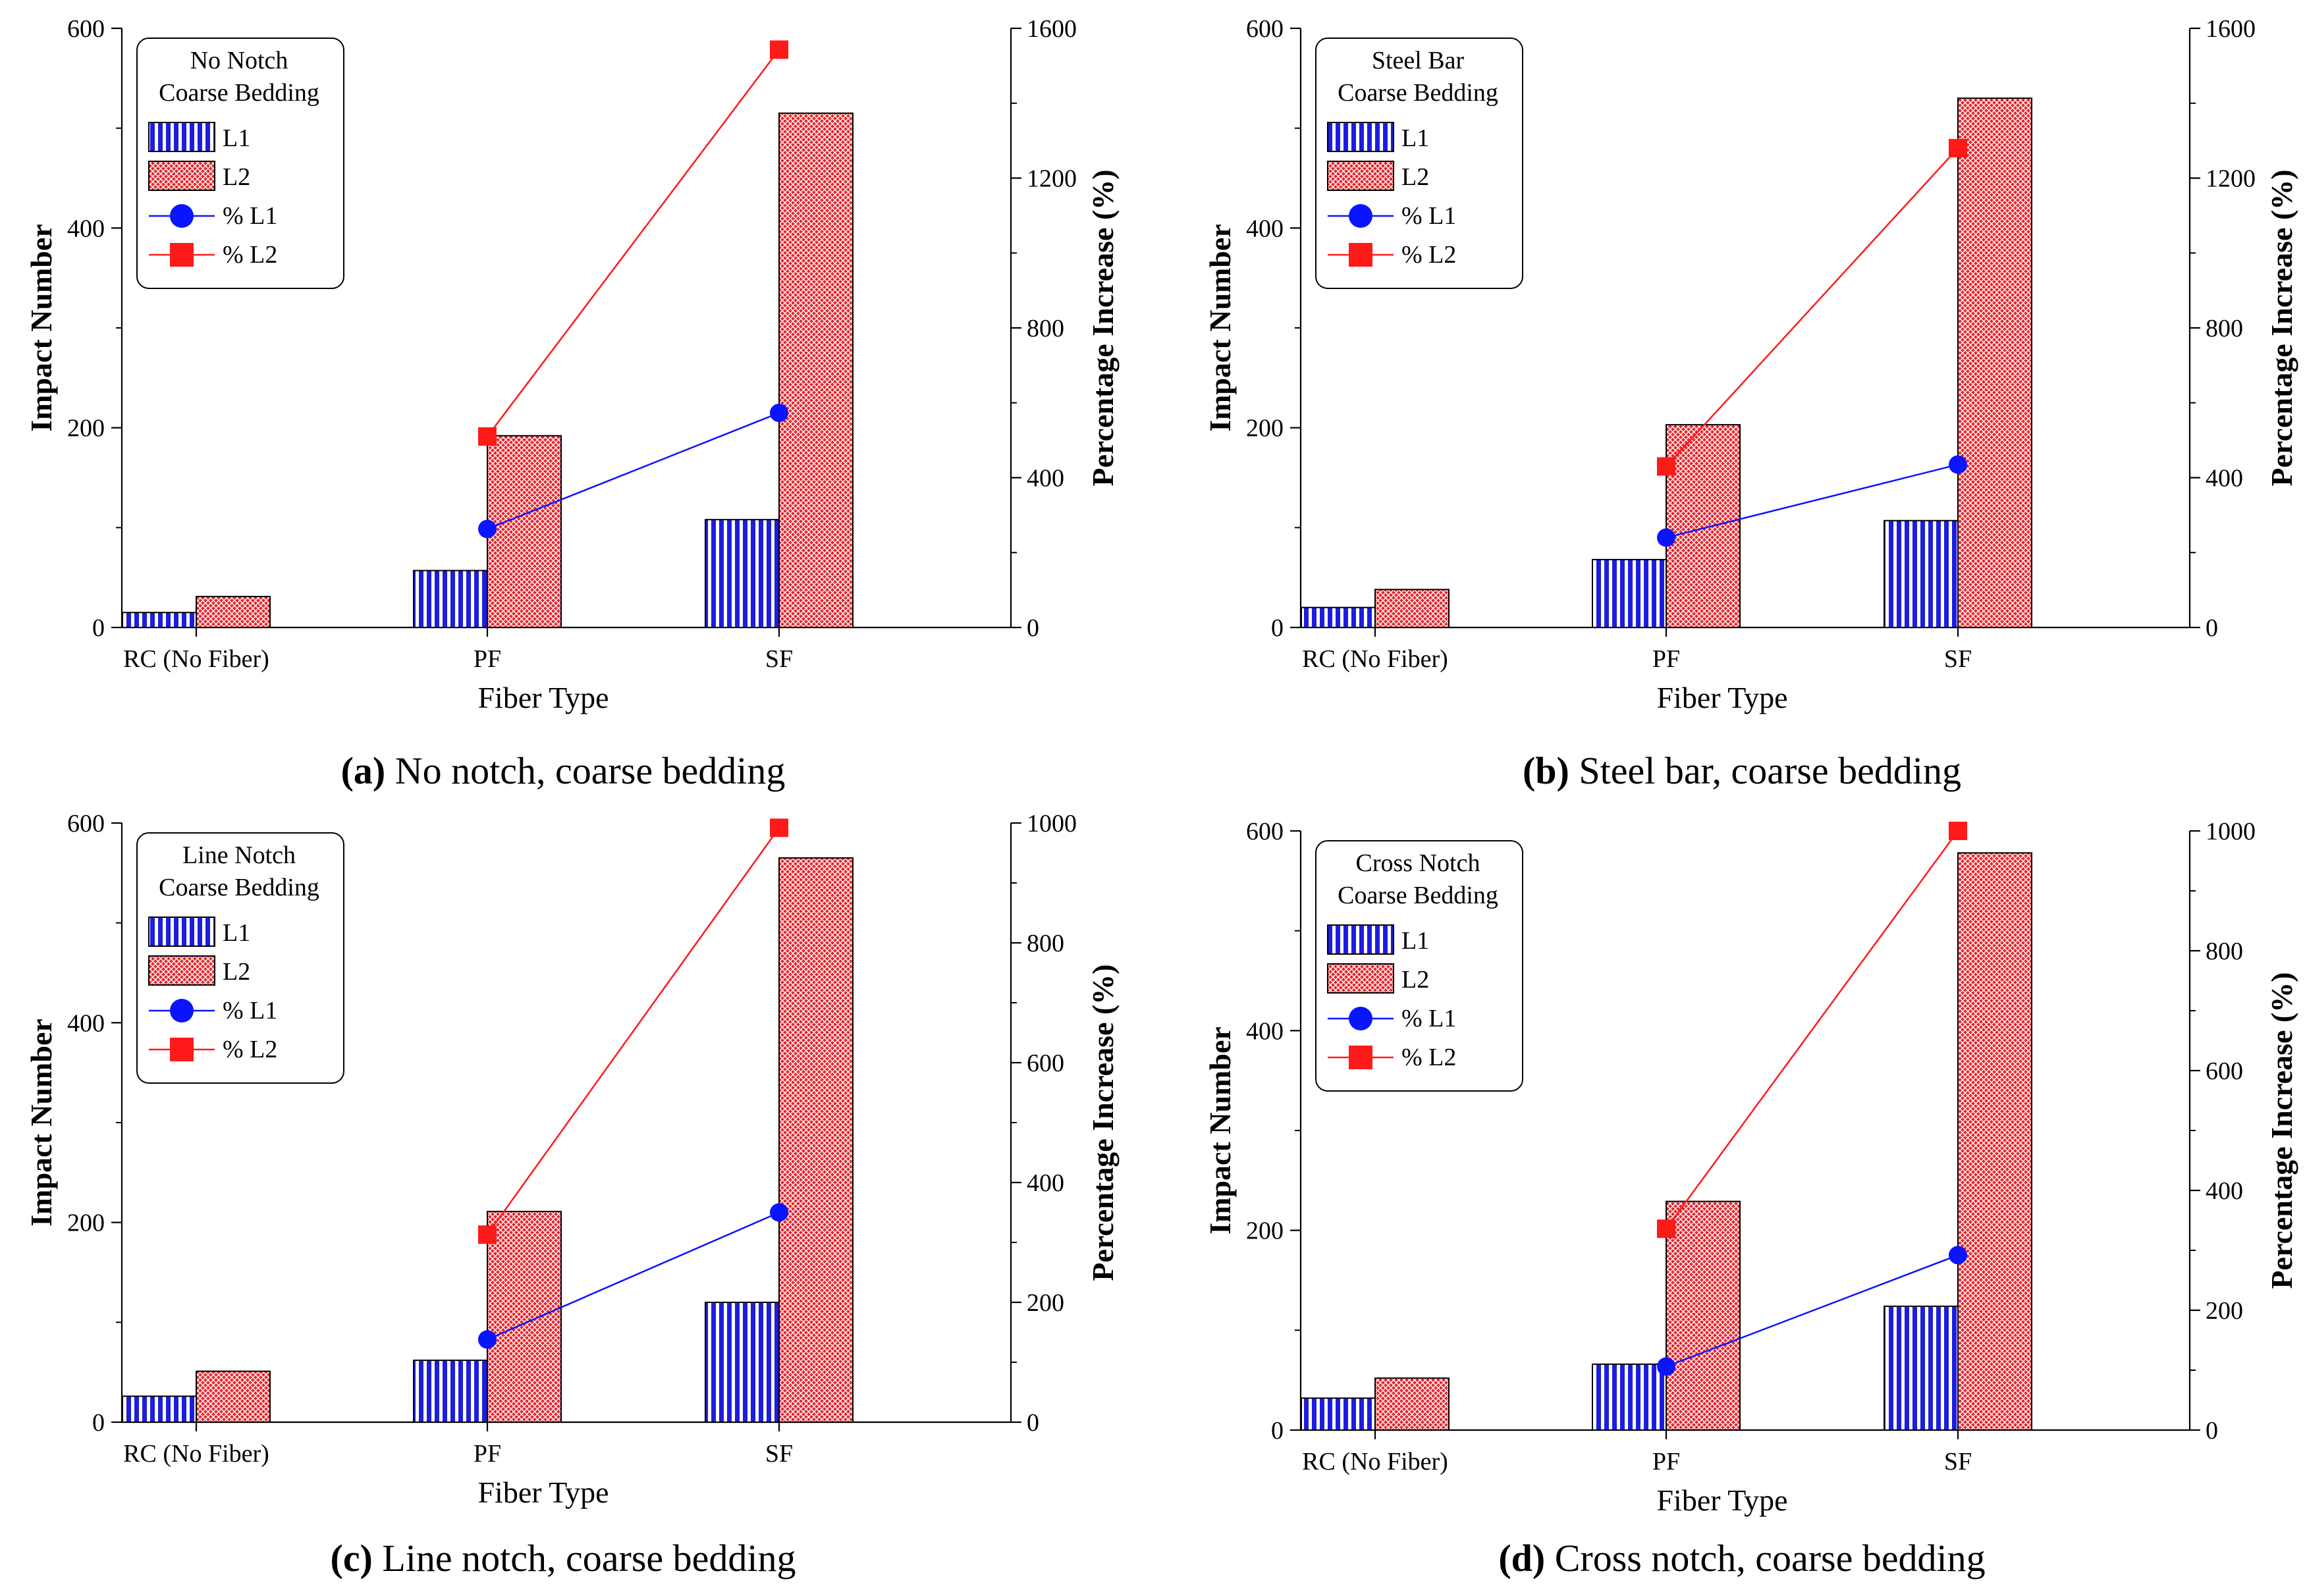 The image size is (2305, 1596). Describe the element at coordinates (1265, 229) in the screenshot. I see `y-tick-label: 400` at that location.